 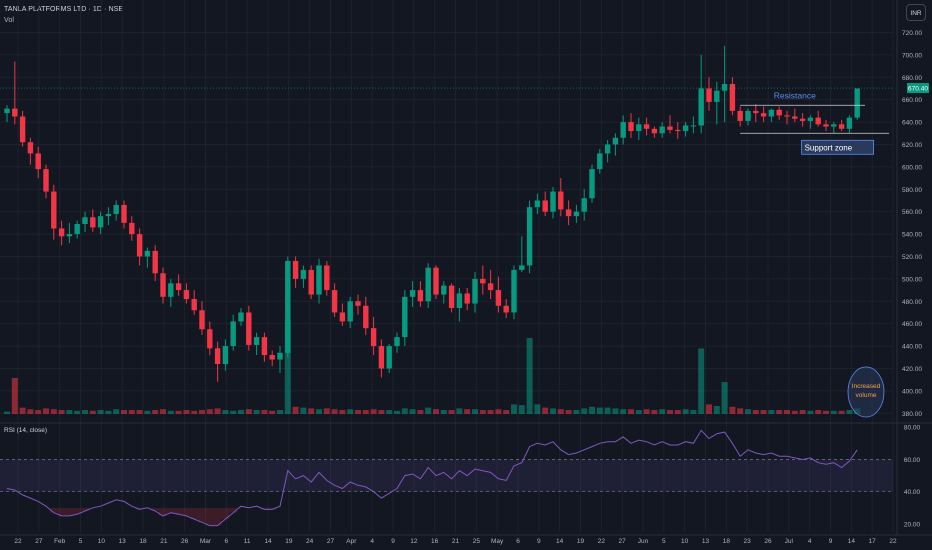 I want to click on time-tick-label: 26, so click(x=185, y=541).